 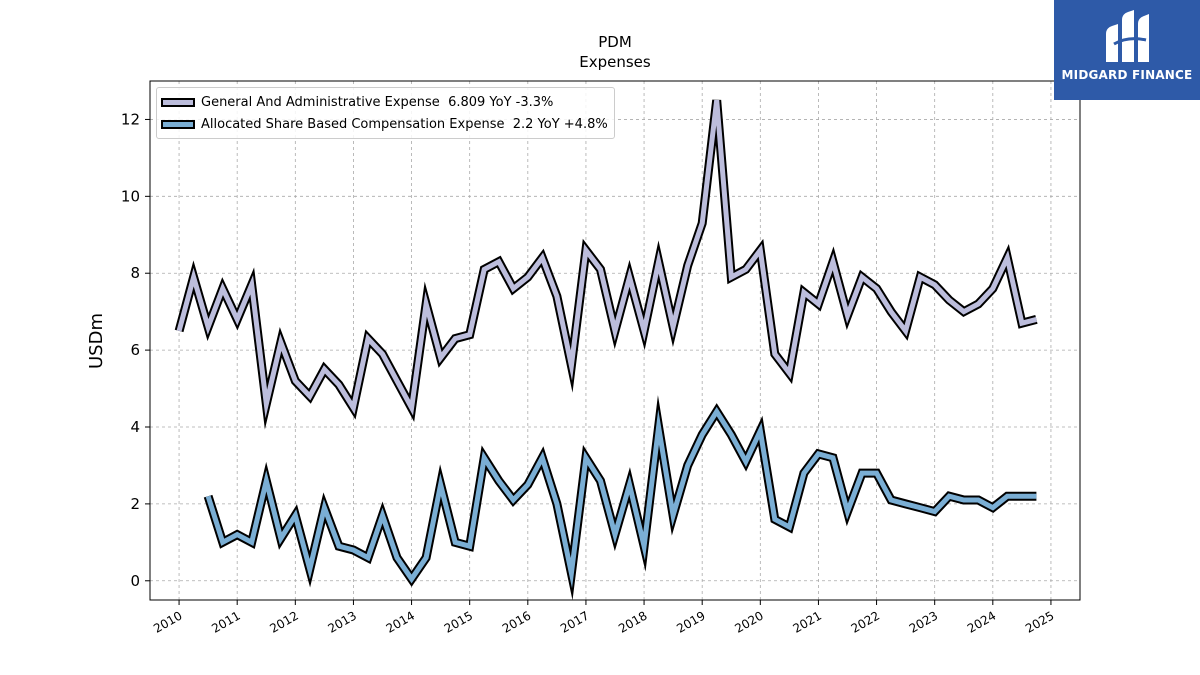 I want to click on x-tick-label: 2013, so click(x=341, y=621).